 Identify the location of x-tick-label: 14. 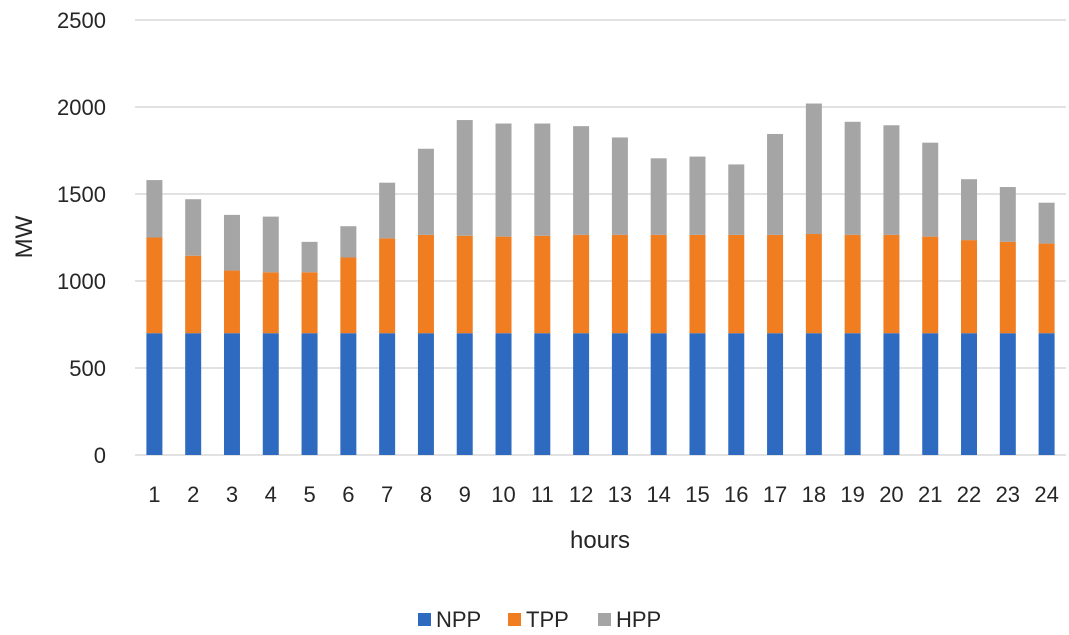
(658, 494).